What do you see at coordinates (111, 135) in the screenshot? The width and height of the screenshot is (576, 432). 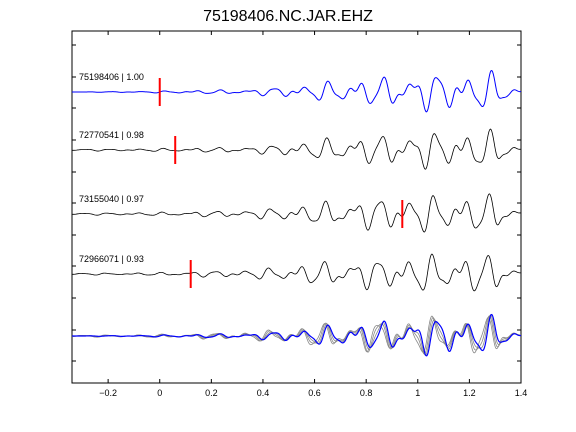 I see `trace-label: 72770541 | 0.98` at bounding box center [111, 135].